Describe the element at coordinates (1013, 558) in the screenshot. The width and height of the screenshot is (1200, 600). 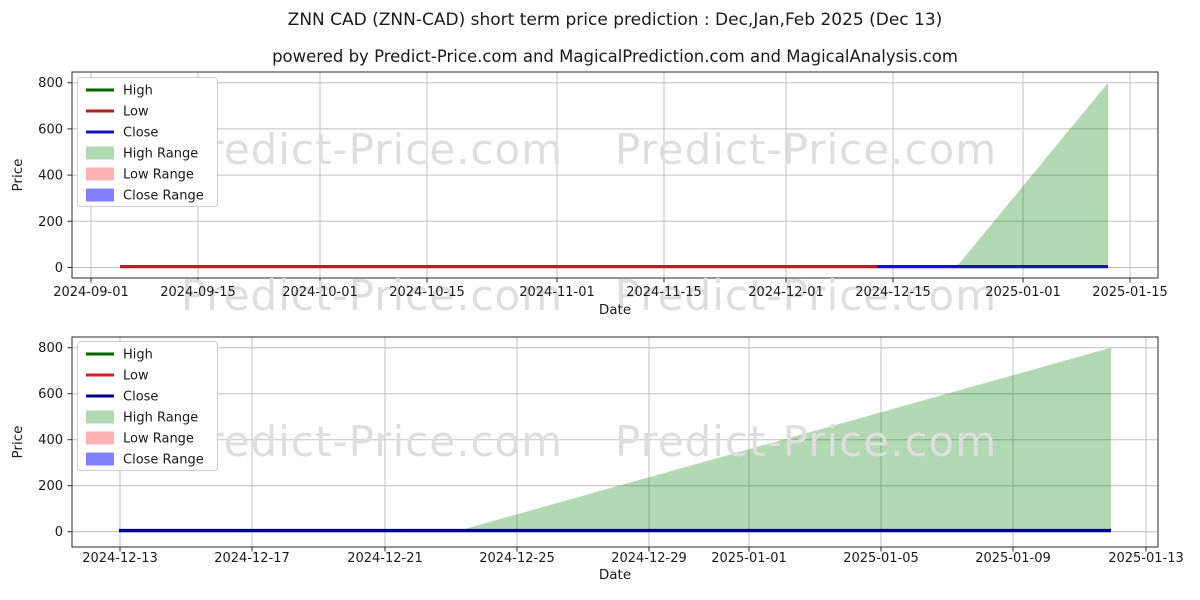
I see `x-tick-label: 2025-01-09` at that location.